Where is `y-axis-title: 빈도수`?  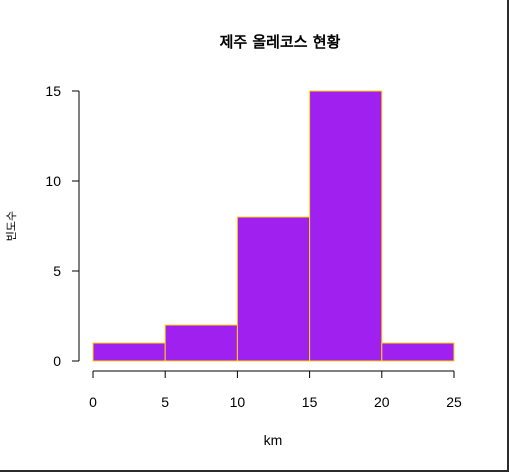 y-axis-title: 빈도수 is located at coordinates (11, 226).